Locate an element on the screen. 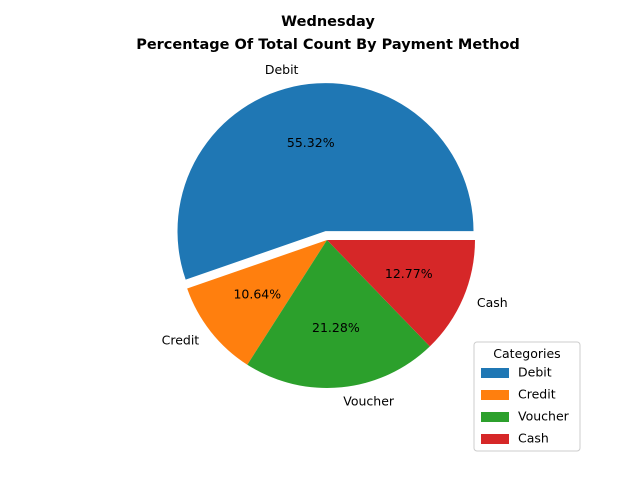 The width and height of the screenshot is (640, 480). slice-label-cash: Cash is located at coordinates (492, 302).